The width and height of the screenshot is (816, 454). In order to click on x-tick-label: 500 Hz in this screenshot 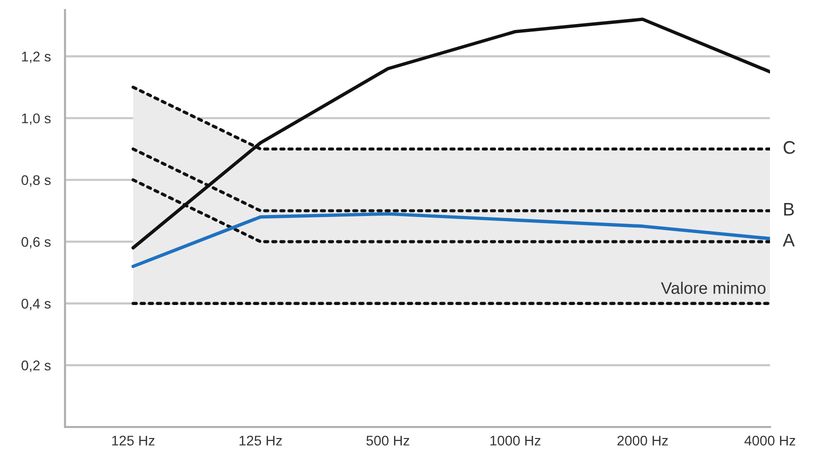, I will do `click(388, 441)`.